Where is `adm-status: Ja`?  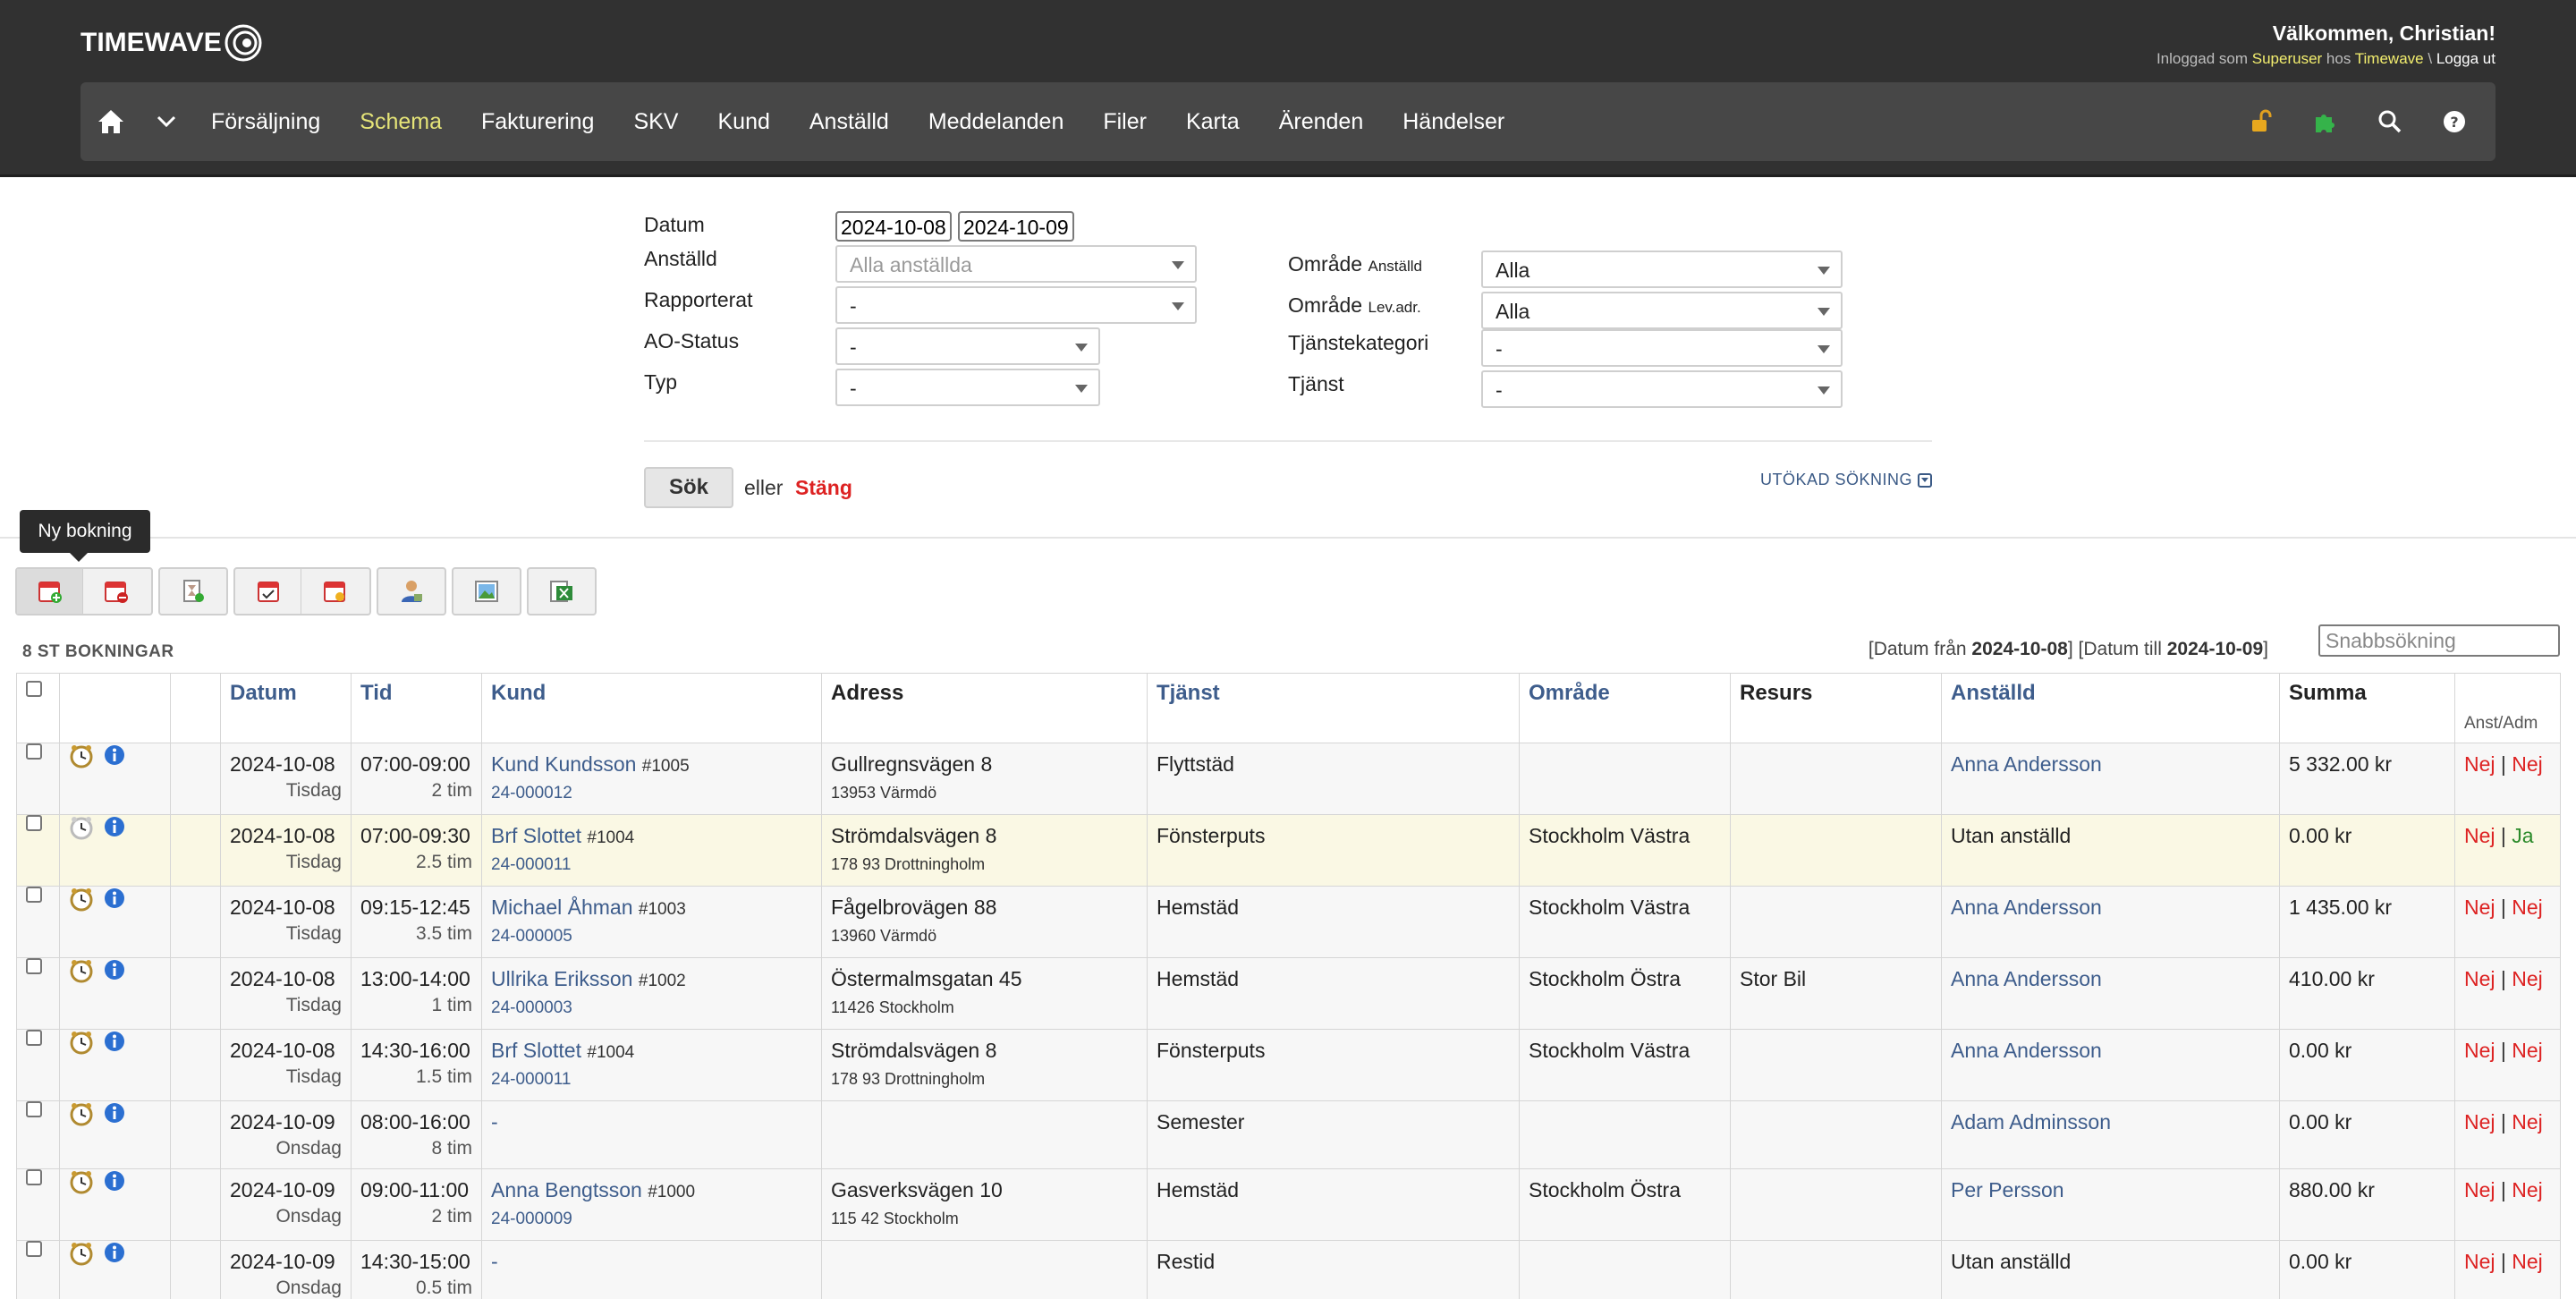 adm-status: Ja is located at coordinates (2523, 835).